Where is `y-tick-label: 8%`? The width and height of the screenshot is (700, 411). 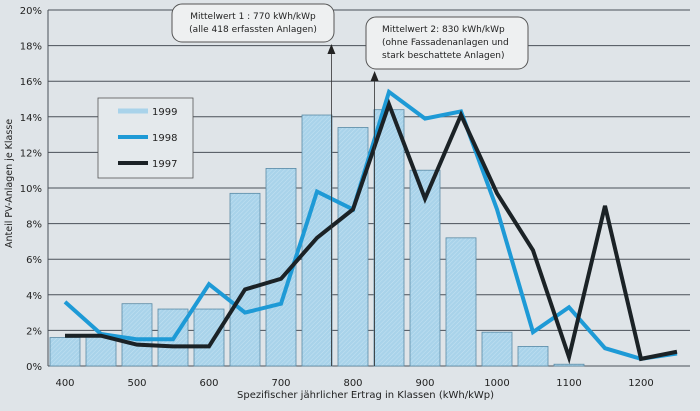 y-tick-label: 8% is located at coordinates (34, 225).